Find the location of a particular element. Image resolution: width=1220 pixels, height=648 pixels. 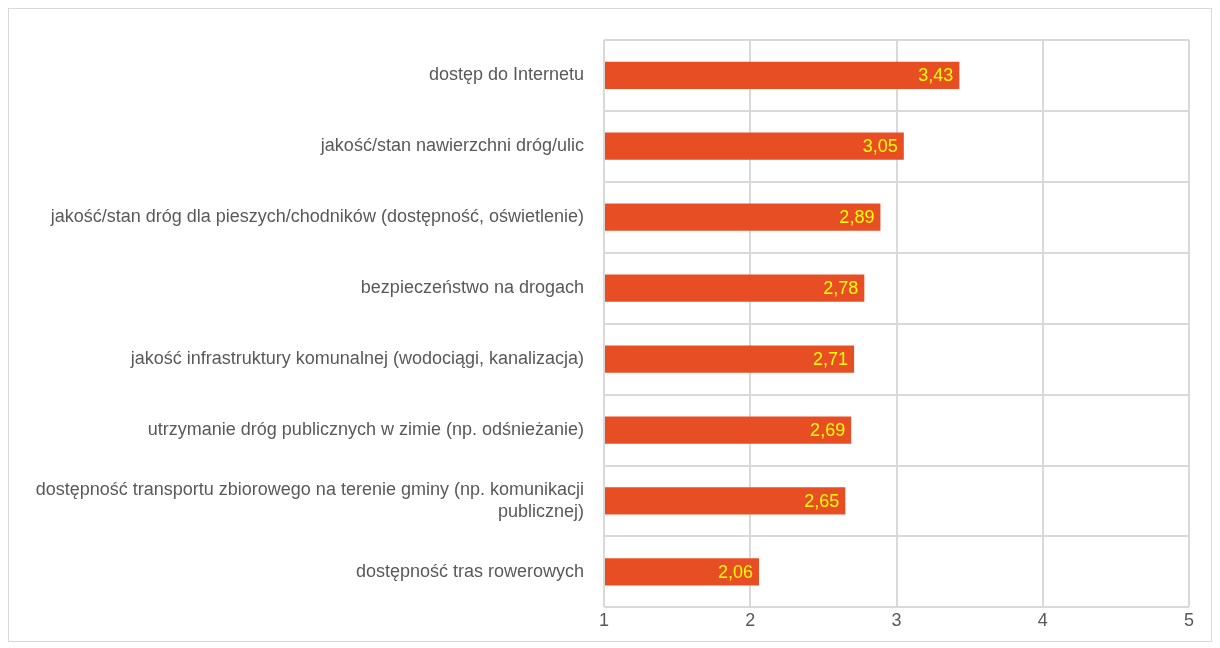

y-tick-label: dostęp do Internetu is located at coordinates (506, 74).